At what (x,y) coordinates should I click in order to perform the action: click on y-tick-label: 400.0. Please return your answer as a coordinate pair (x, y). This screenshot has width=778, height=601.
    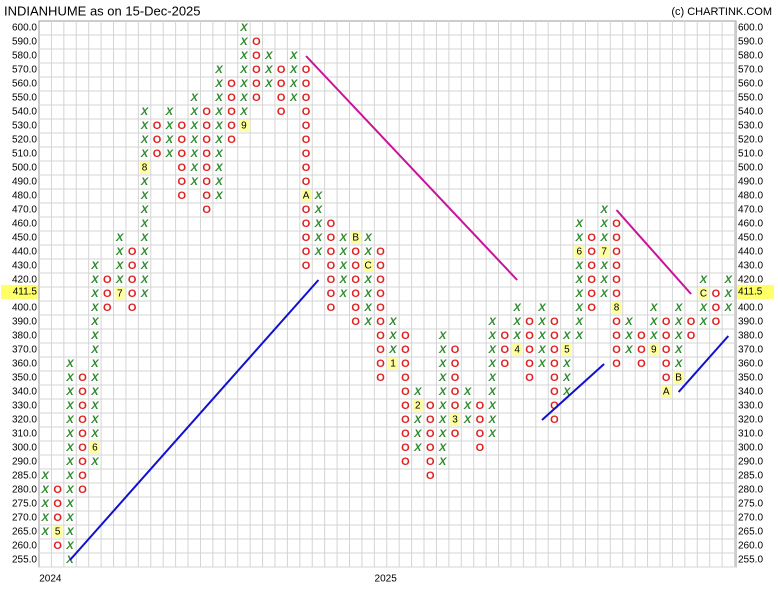
    Looking at the image, I should click on (24, 308).